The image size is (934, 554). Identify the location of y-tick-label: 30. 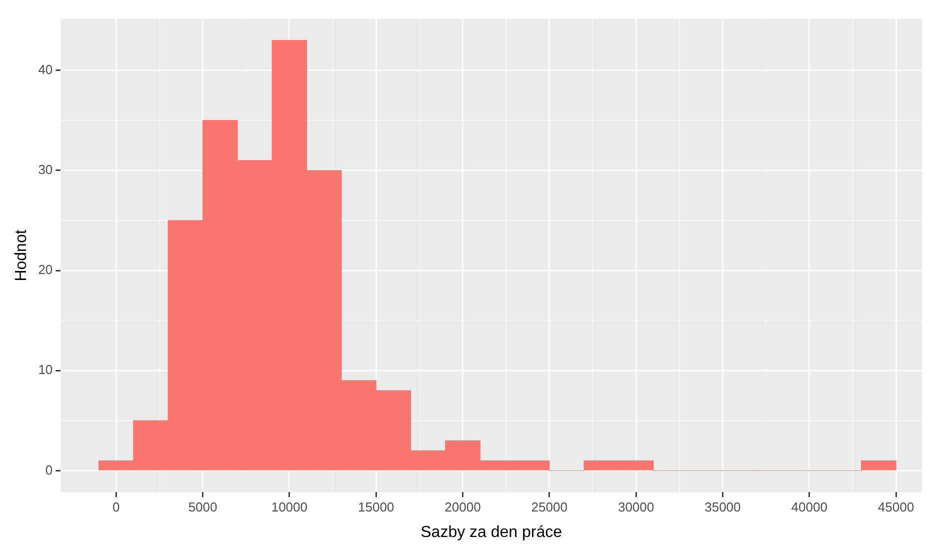
(45, 170).